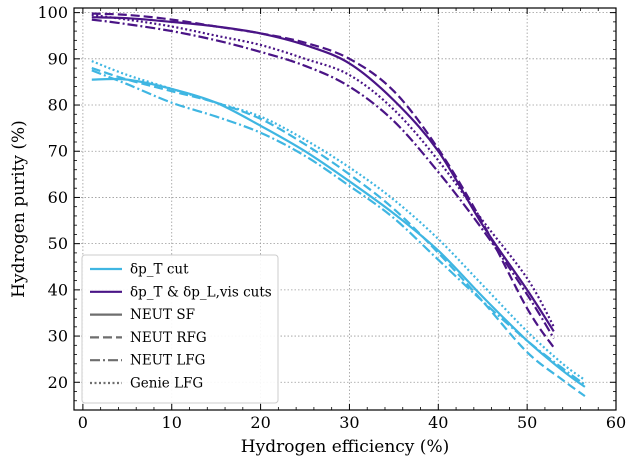  What do you see at coordinates (167, 361) in the screenshot?
I see `legend-label: NEUT LFG` at bounding box center [167, 361].